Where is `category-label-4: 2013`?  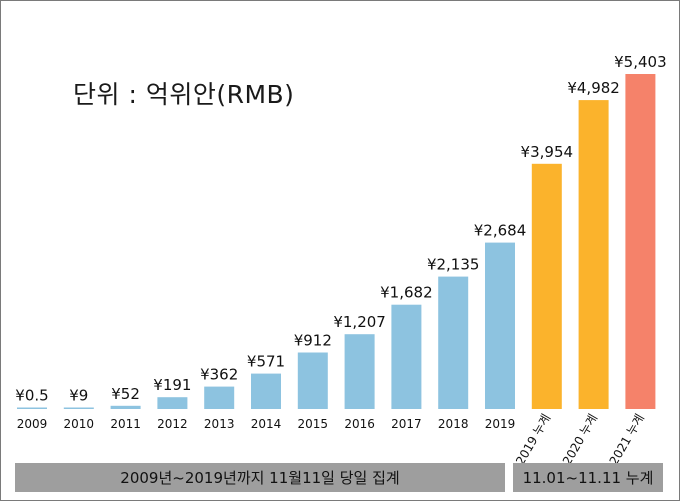 category-label-4: 2013 is located at coordinates (219, 424).